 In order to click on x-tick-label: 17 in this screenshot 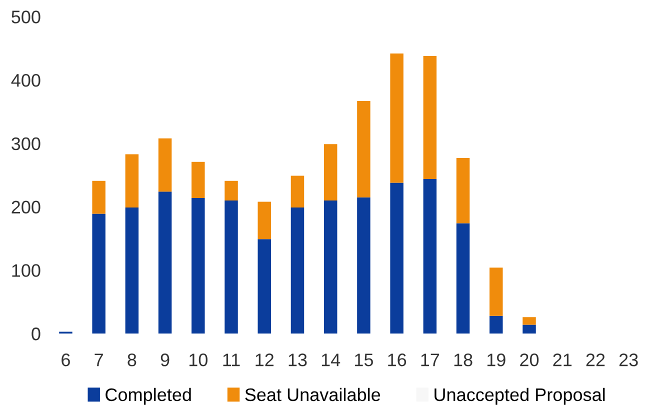, I will do `click(430, 360)`.